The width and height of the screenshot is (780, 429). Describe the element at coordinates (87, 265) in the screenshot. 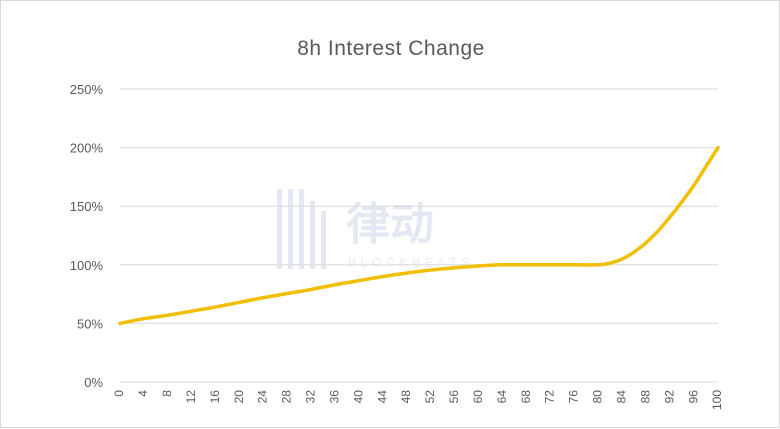

I see `y-tick-label: 100%` at that location.